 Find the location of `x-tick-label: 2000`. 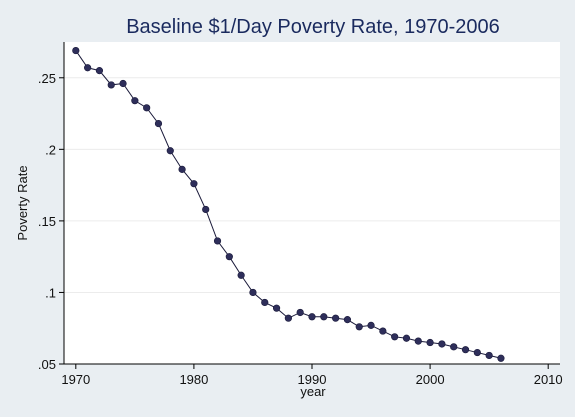

x-tick-label: 2000 is located at coordinates (430, 379).